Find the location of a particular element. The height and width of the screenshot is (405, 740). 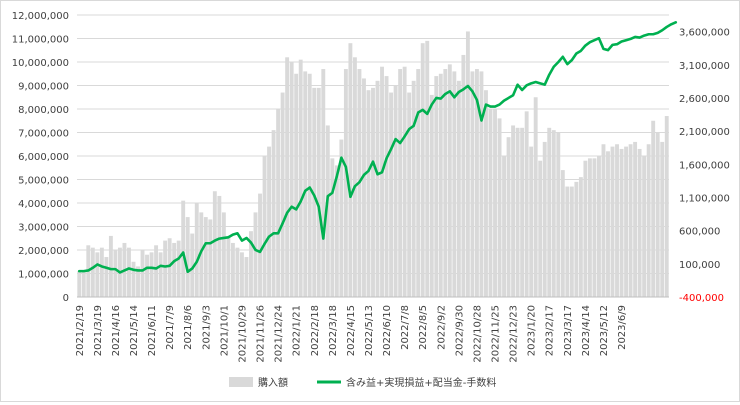

x-tick-label: 2021/7/9 is located at coordinates (170, 327).